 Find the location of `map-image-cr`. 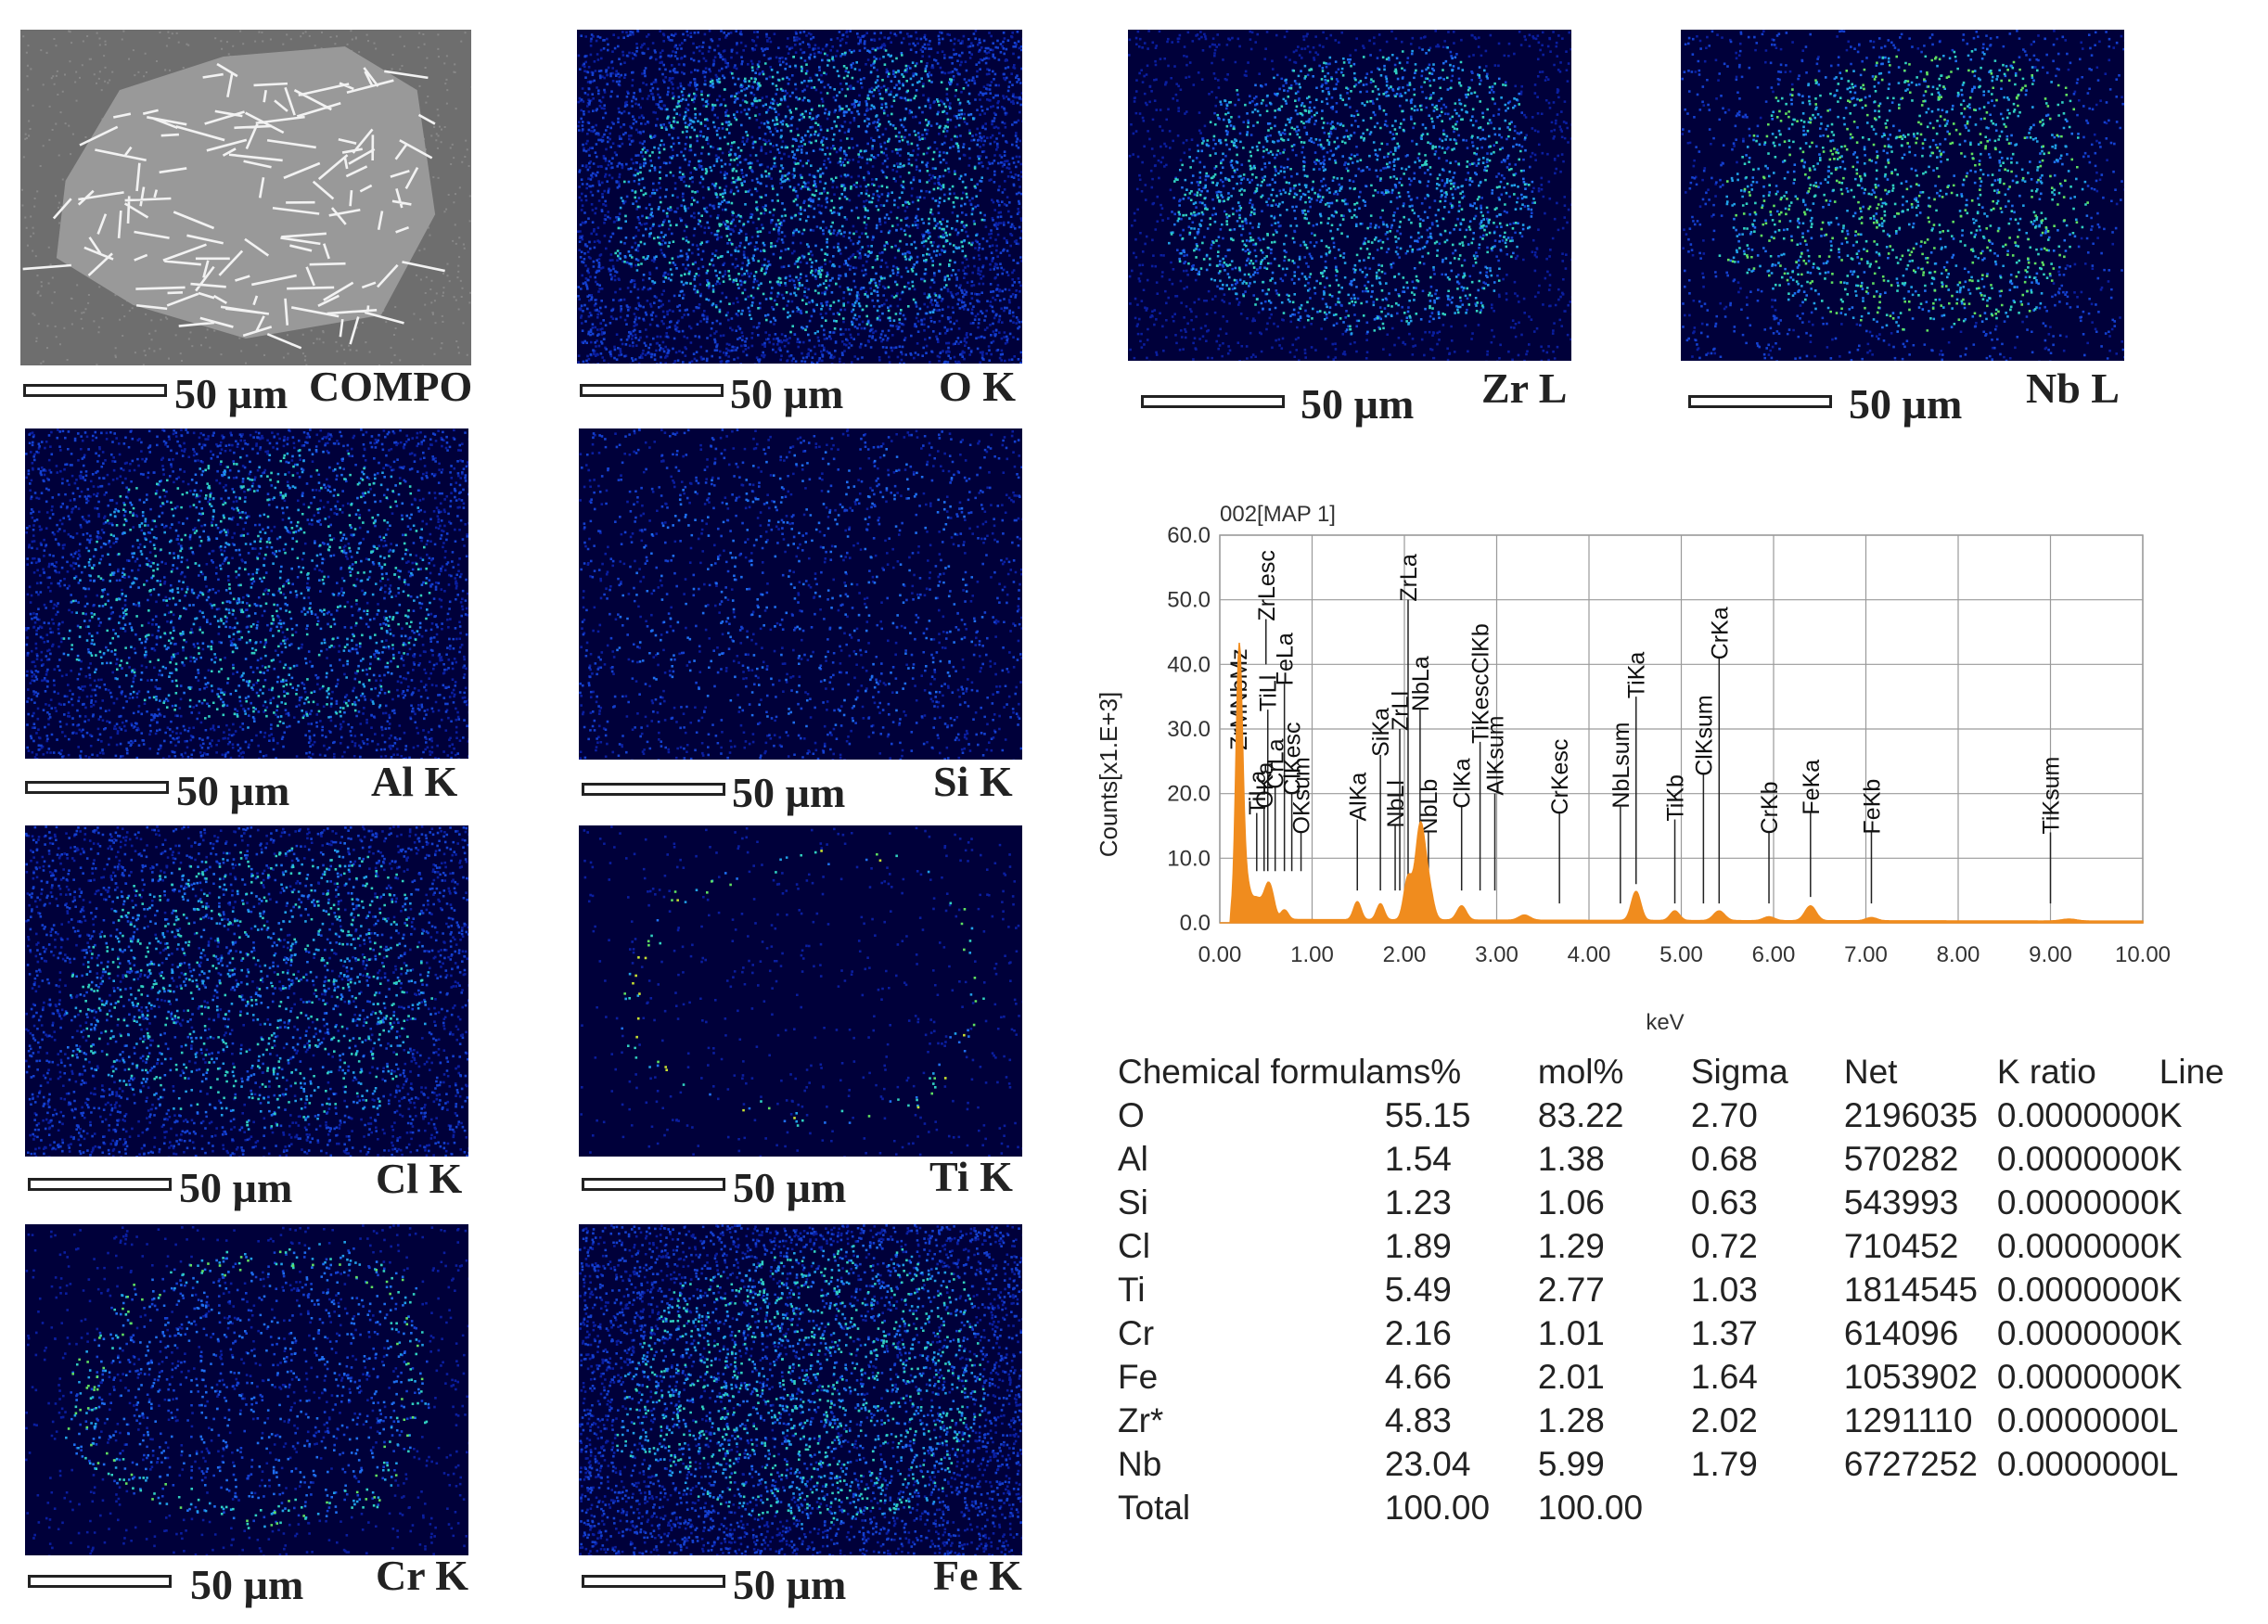

map-image-cr is located at coordinates (246, 1389).